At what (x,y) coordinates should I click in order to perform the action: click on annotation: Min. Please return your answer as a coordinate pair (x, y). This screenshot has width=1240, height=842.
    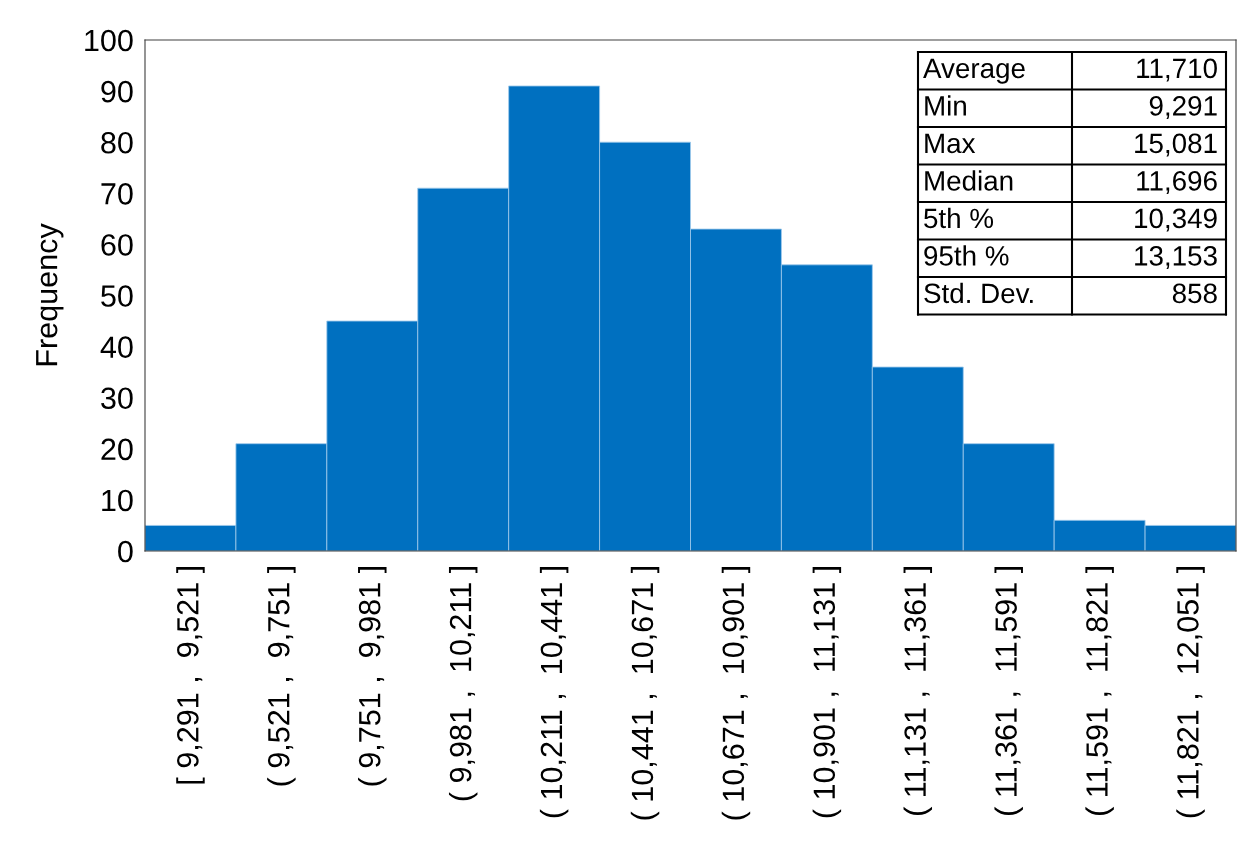
    Looking at the image, I should click on (945, 105).